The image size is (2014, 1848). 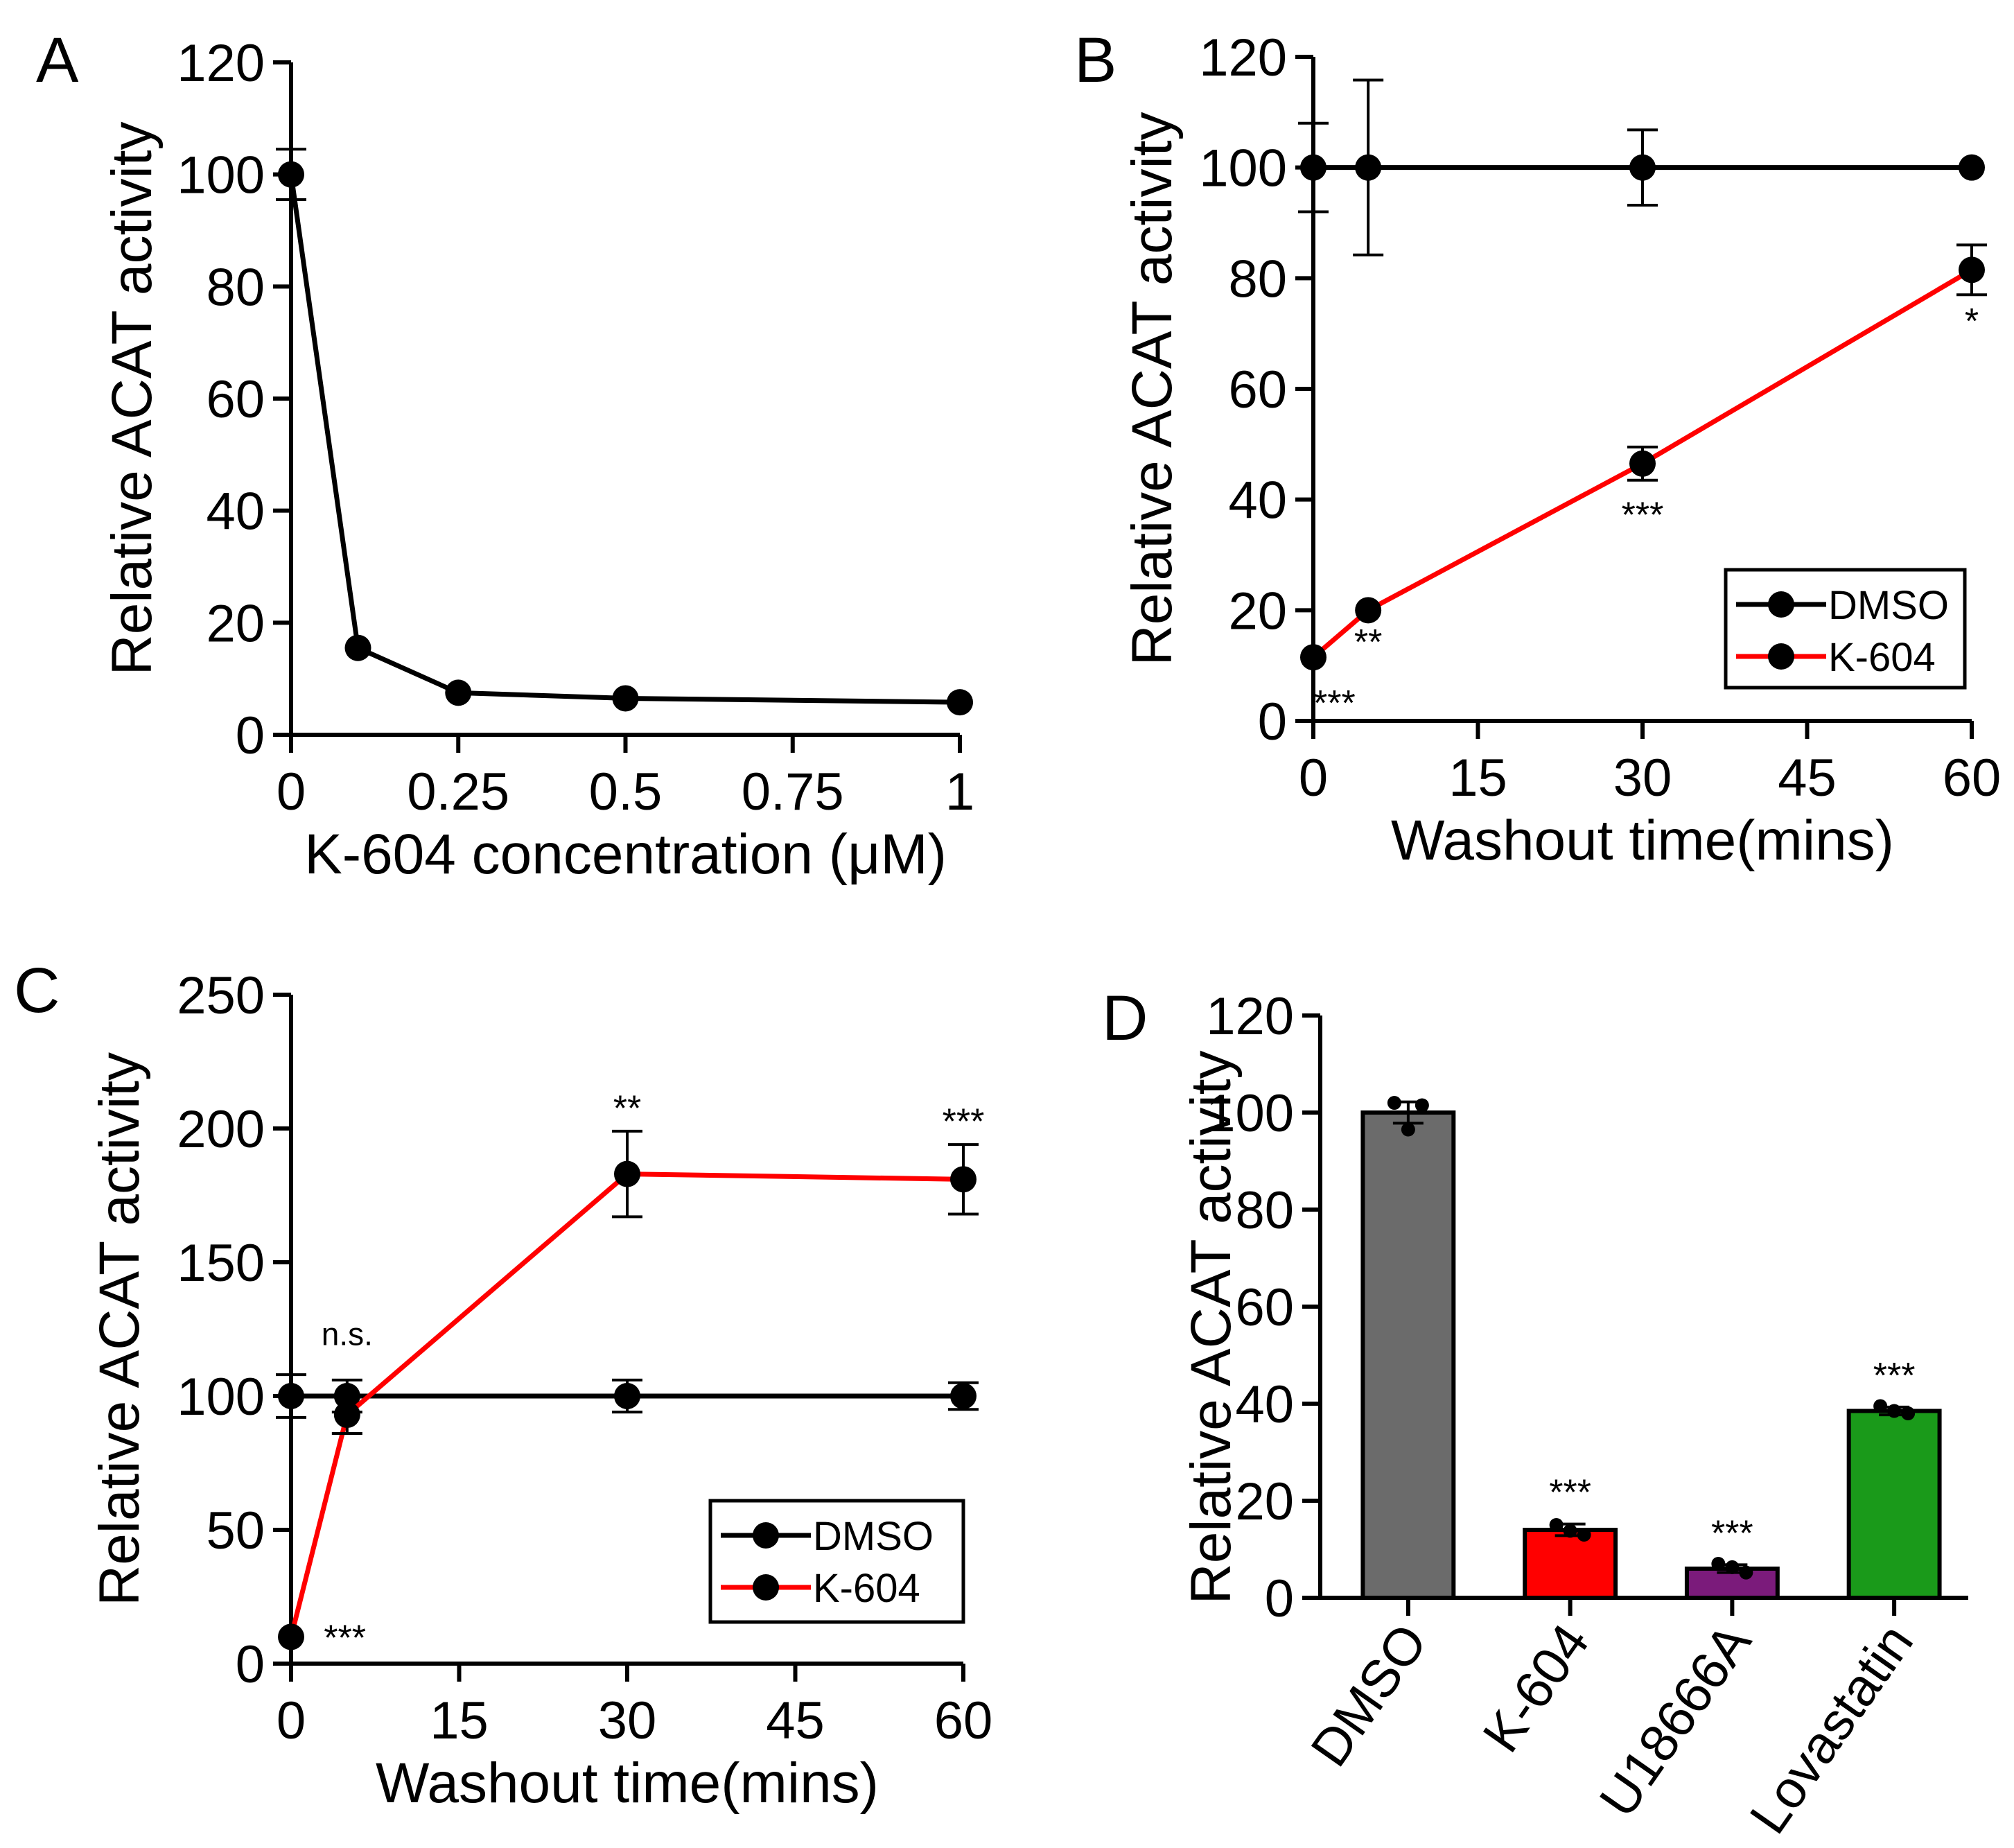 What do you see at coordinates (1832, 1730) in the screenshot?
I see `x-tick-label: Lovastatin` at bounding box center [1832, 1730].